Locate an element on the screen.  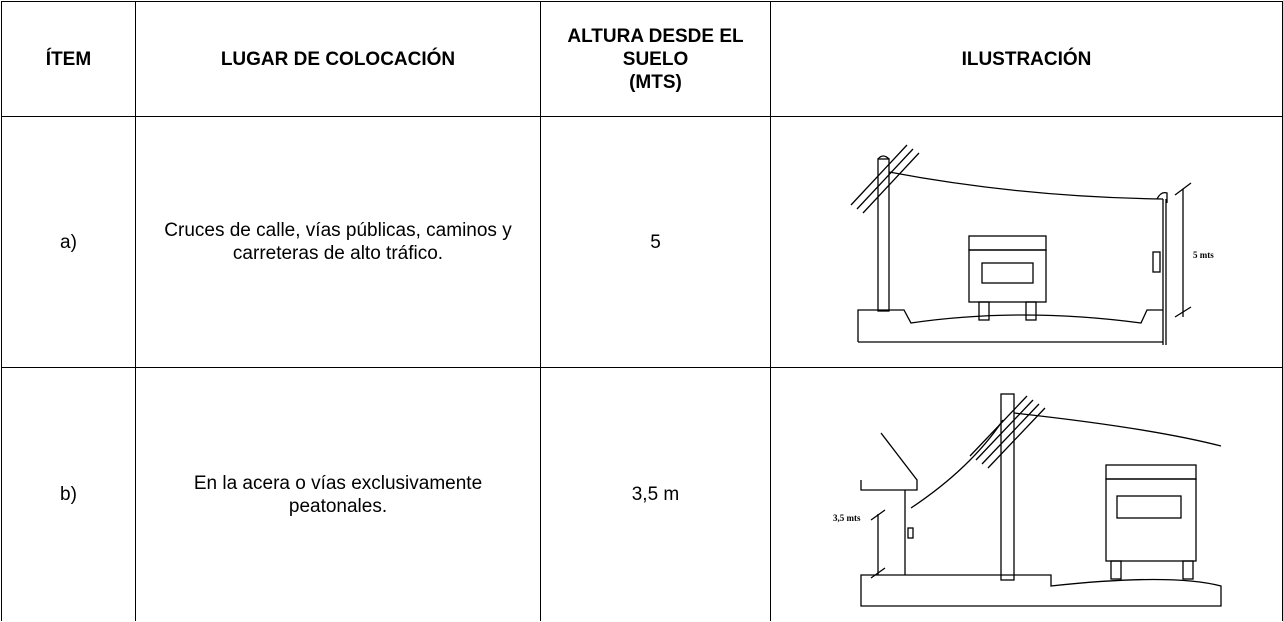
header-cell: LUGAR DE COLOCACIÓN is located at coordinates (338, 59).